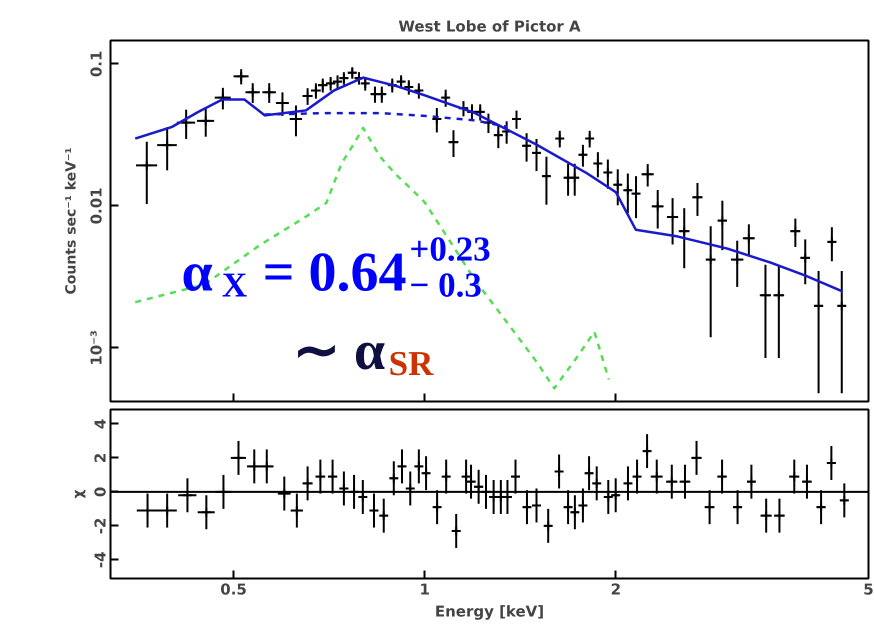  I want to click on annotation: ∼ αSR, so click(363, 351).